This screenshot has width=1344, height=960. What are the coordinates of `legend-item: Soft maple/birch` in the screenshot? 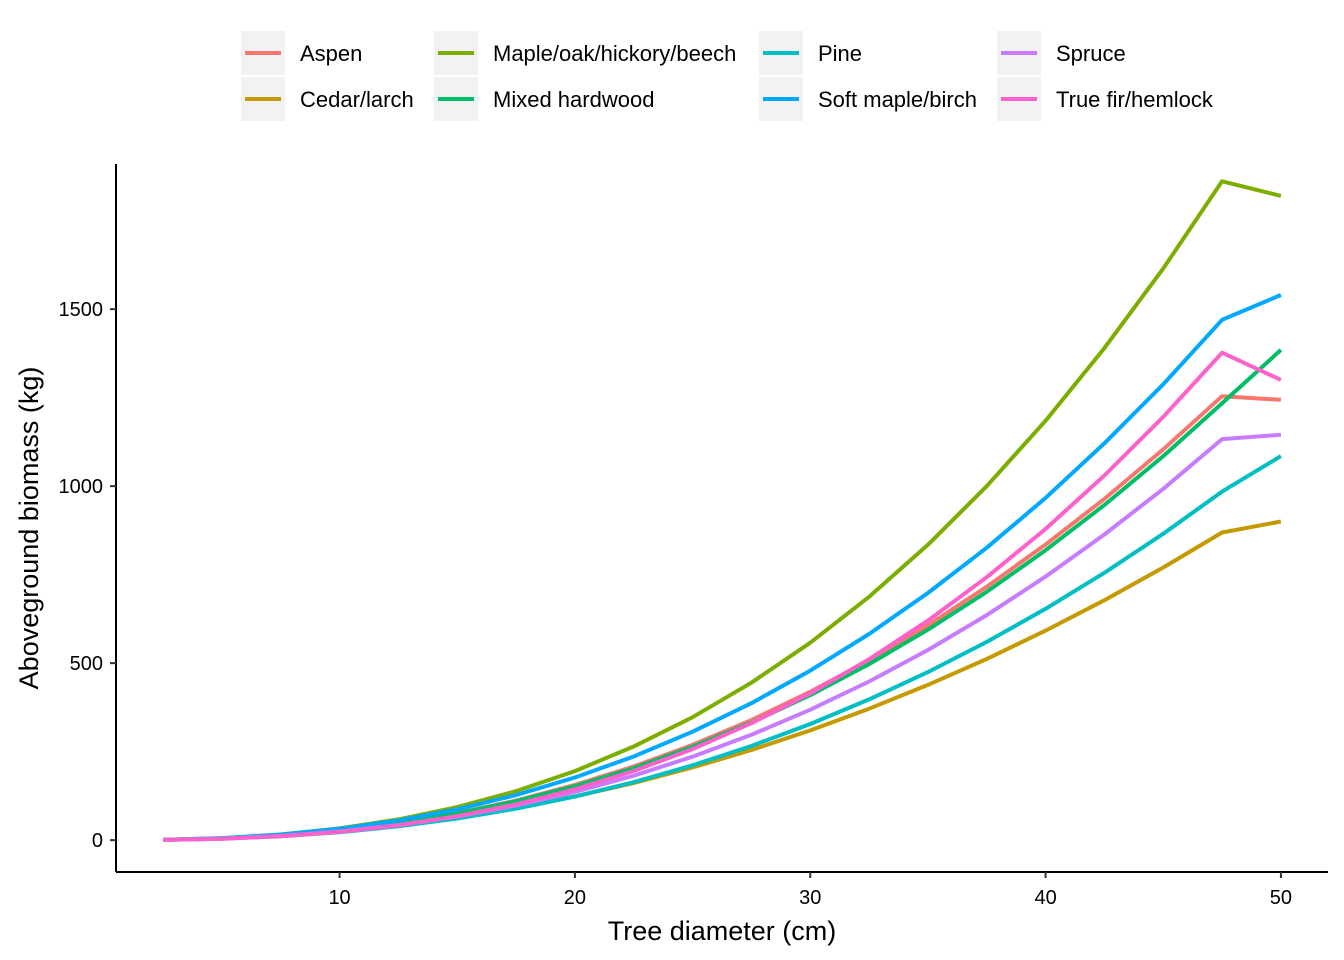 It's located at (868, 99).